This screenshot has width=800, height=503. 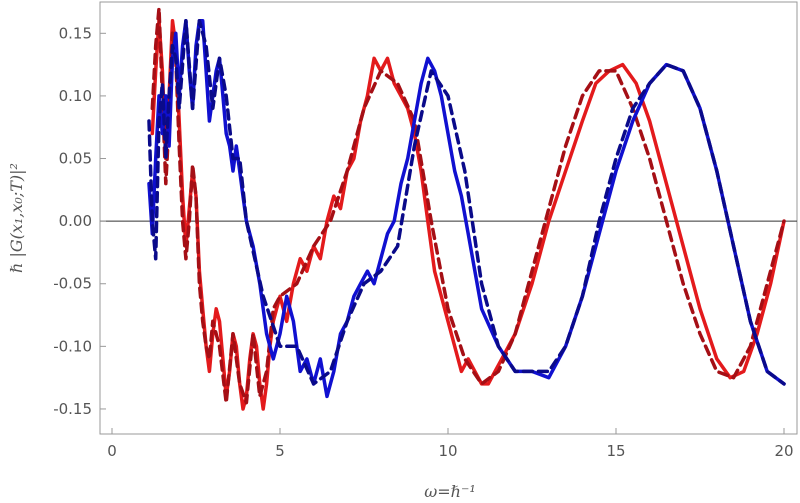 What do you see at coordinates (280, 451) in the screenshot?
I see `x-tick-label: 5` at bounding box center [280, 451].